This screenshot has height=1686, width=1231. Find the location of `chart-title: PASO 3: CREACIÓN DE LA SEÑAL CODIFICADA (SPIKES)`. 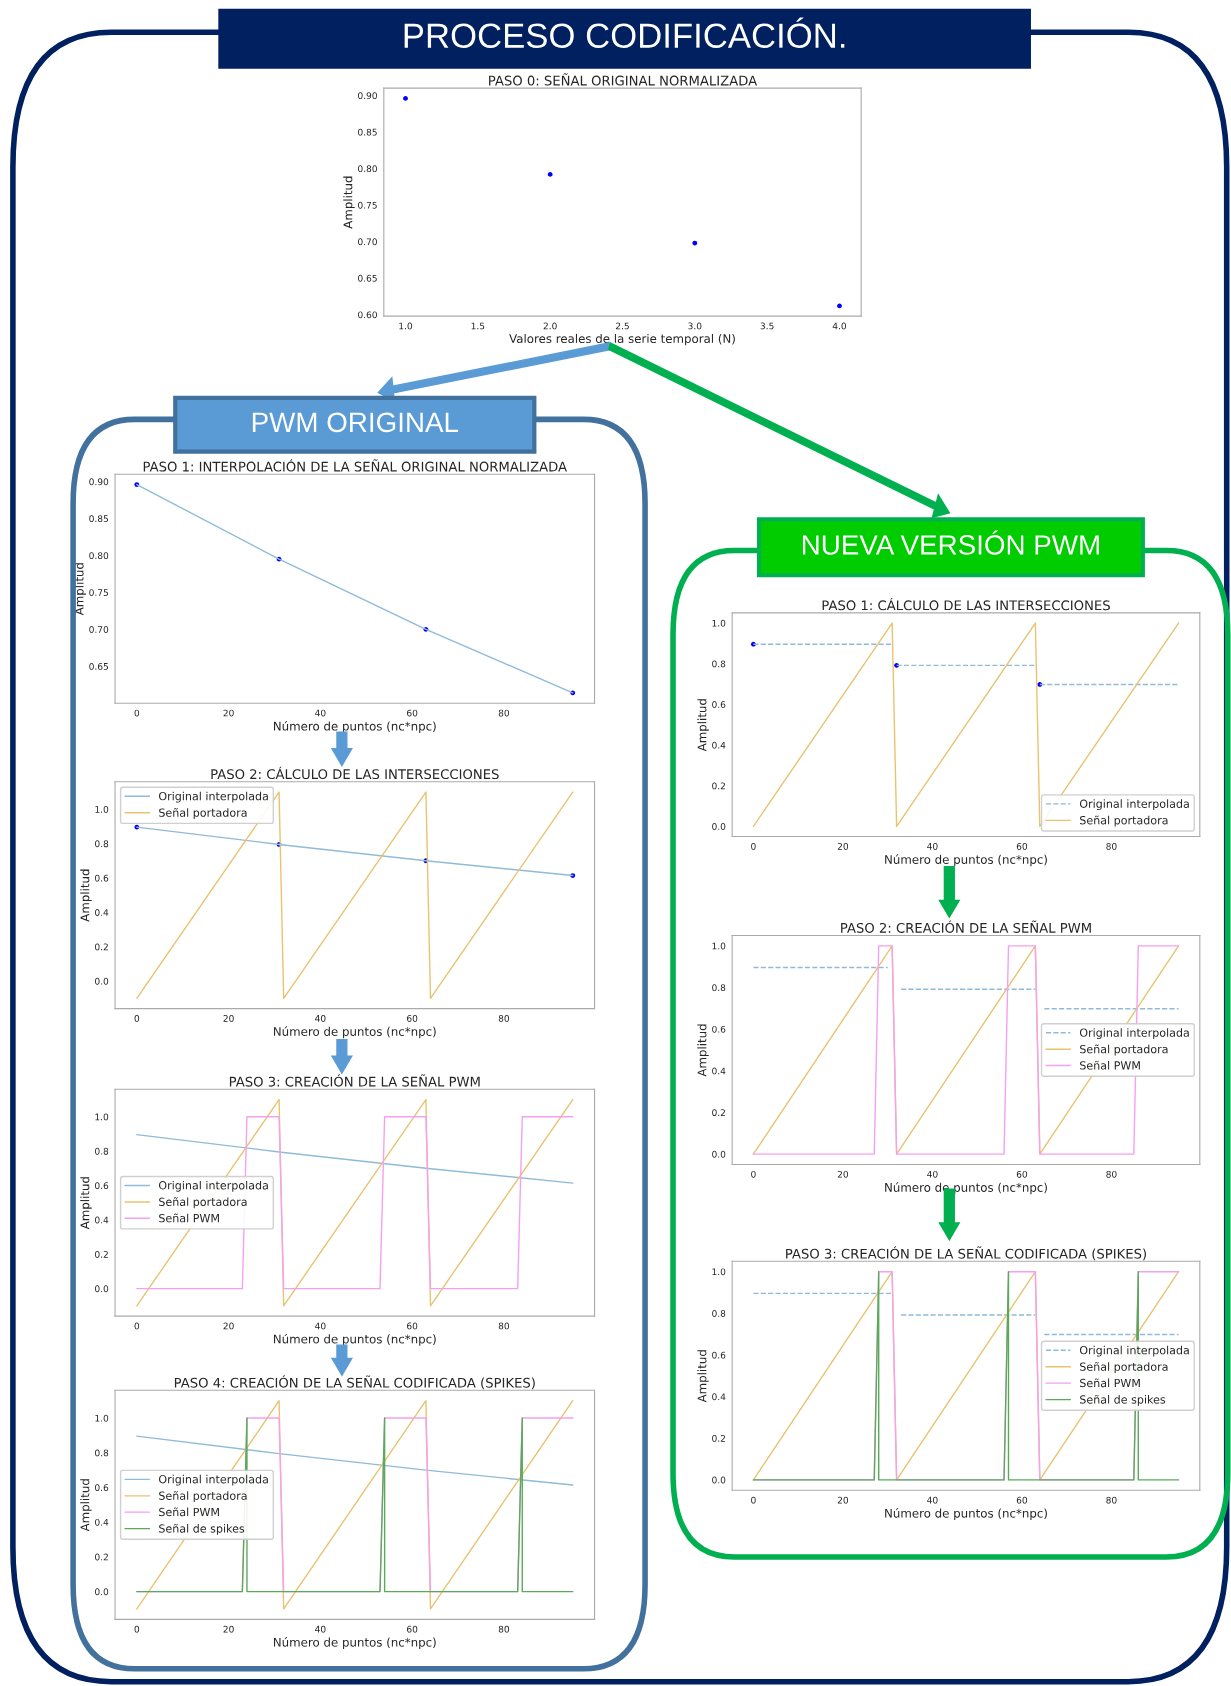

chart-title: PASO 3: CREACIÓN DE LA SEÑAL CODIFICADA (SPIKES) is located at coordinates (966, 1253).